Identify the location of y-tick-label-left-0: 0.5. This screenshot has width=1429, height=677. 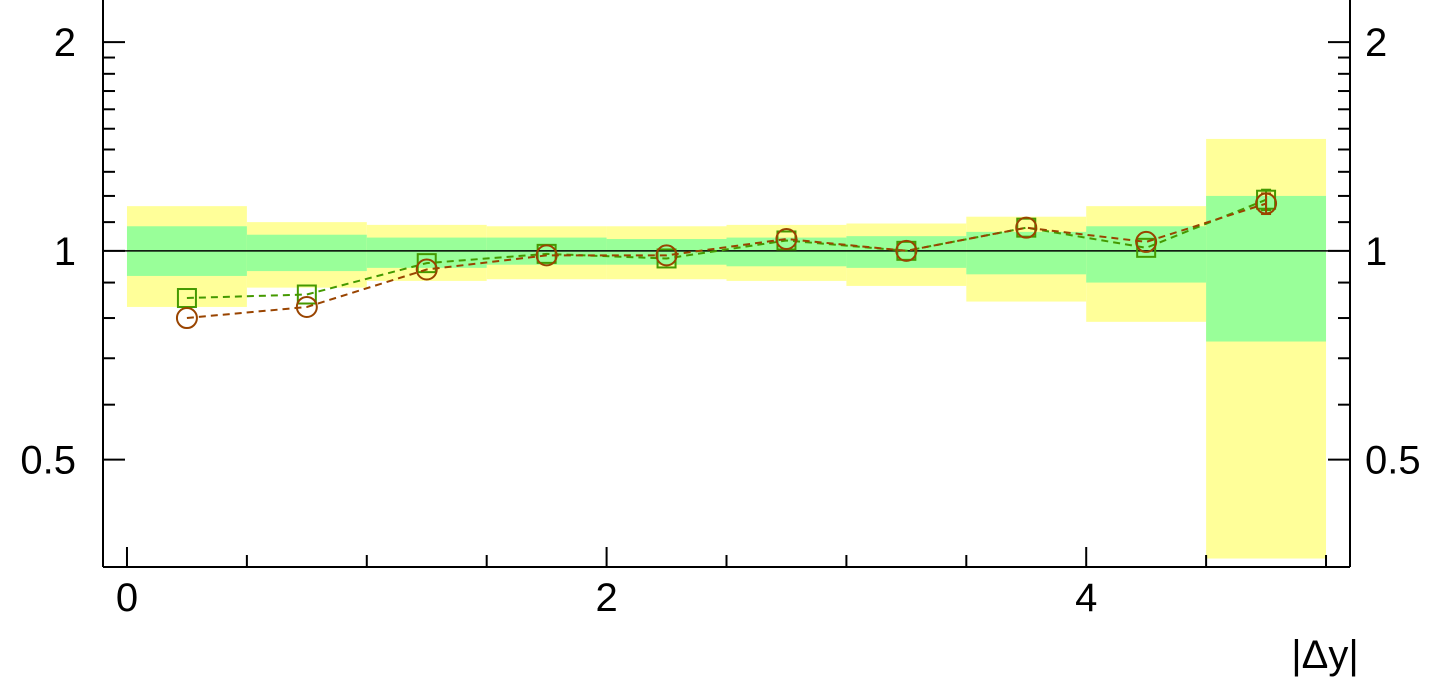
(48, 461).